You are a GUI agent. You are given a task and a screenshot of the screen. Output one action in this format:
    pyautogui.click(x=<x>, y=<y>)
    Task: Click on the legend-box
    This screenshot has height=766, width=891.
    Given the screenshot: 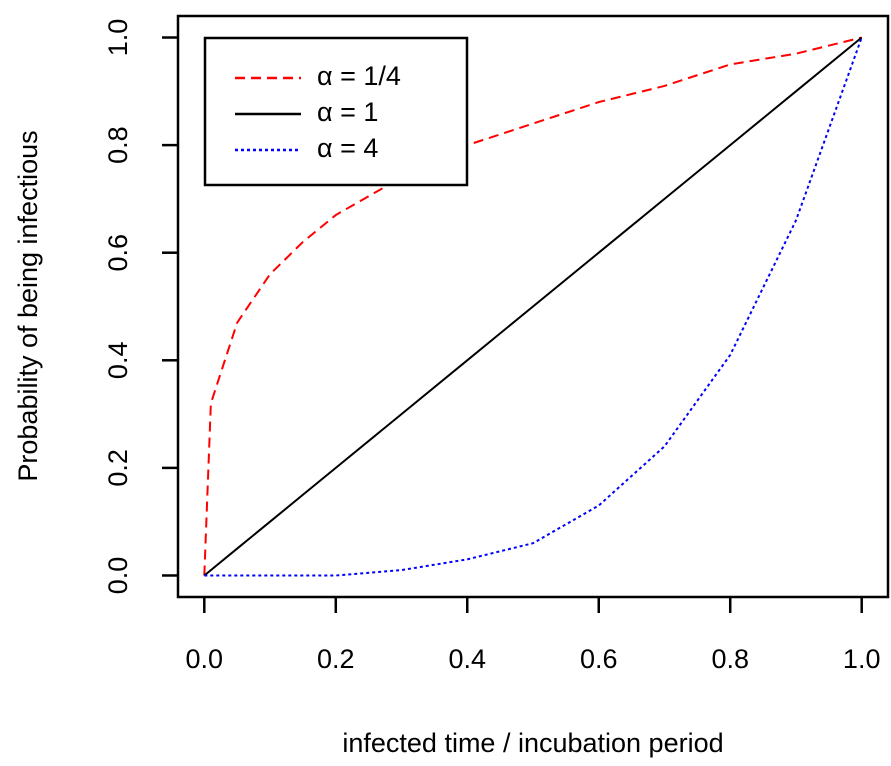 What is the action you would take?
    pyautogui.click(x=336, y=111)
    